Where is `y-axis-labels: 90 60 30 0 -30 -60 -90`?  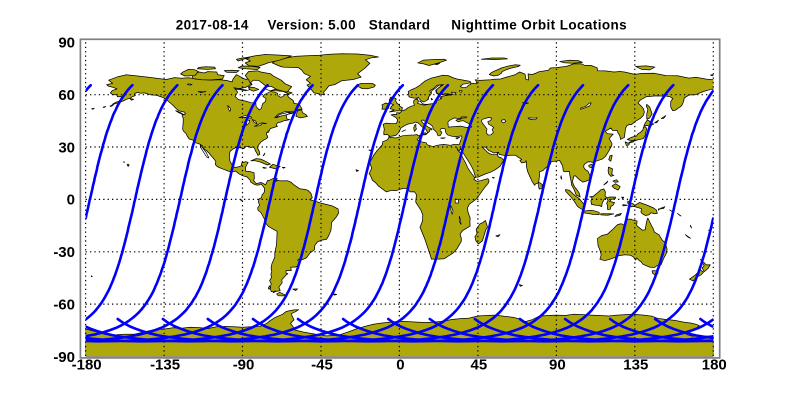 y-axis-labels: 90 60 30 0 -30 -60 -90 is located at coordinates (64, 200).